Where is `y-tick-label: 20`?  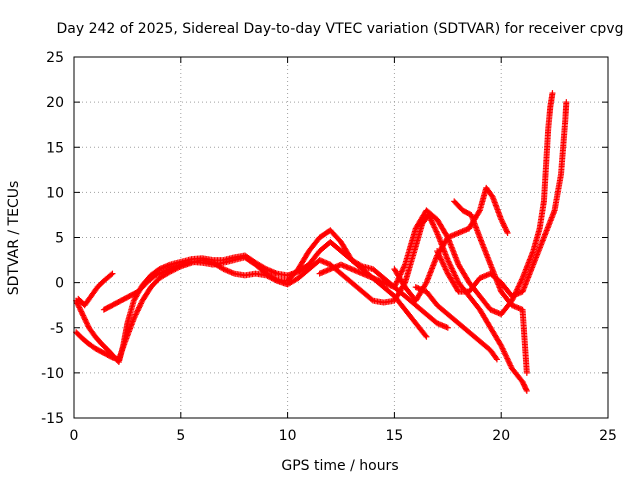
y-tick-label: 20 is located at coordinates (55, 103).